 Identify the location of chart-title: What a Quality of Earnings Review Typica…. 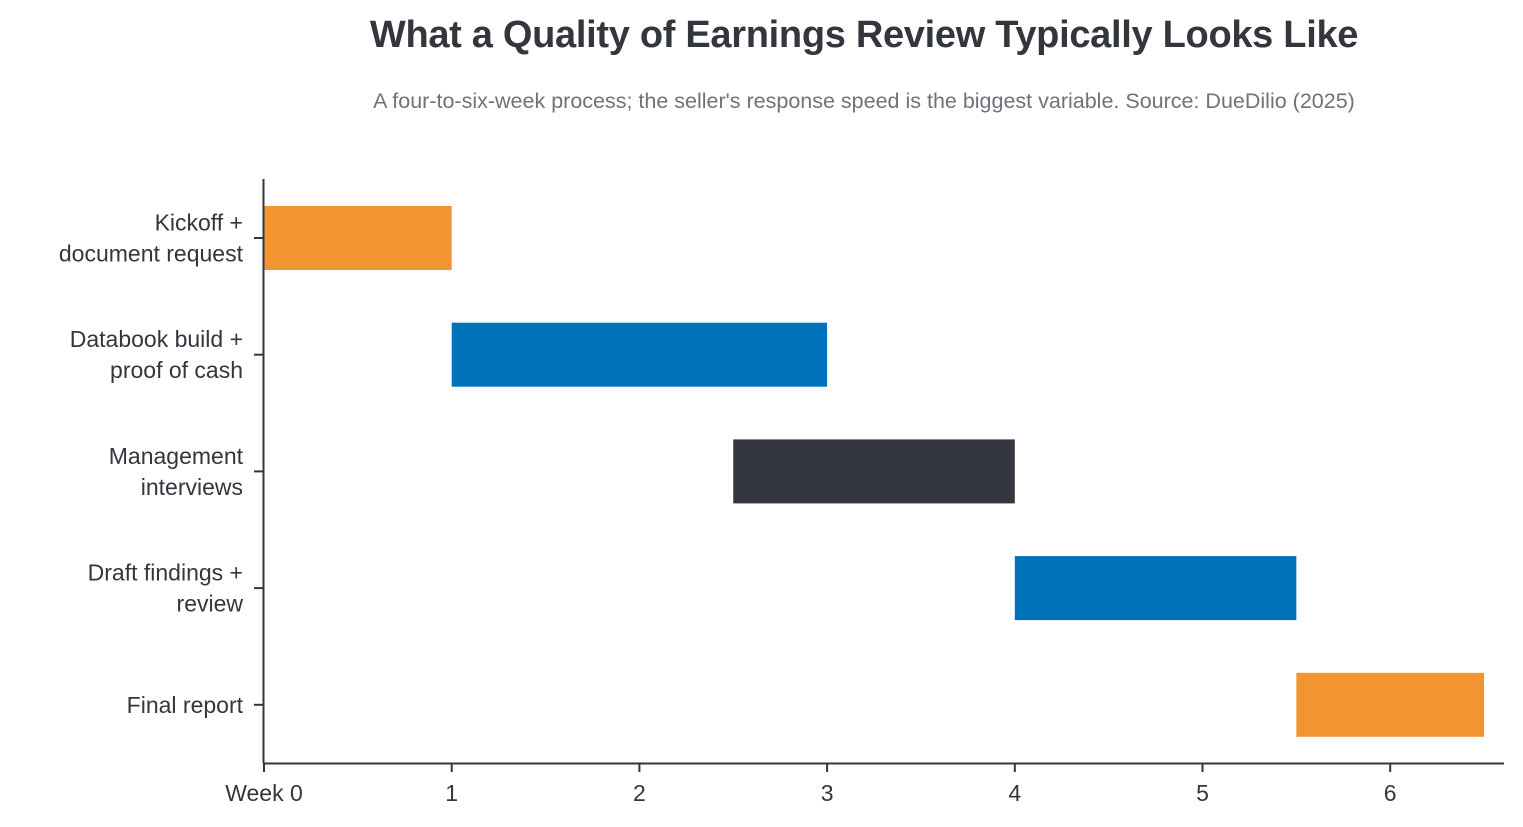
(864, 35).